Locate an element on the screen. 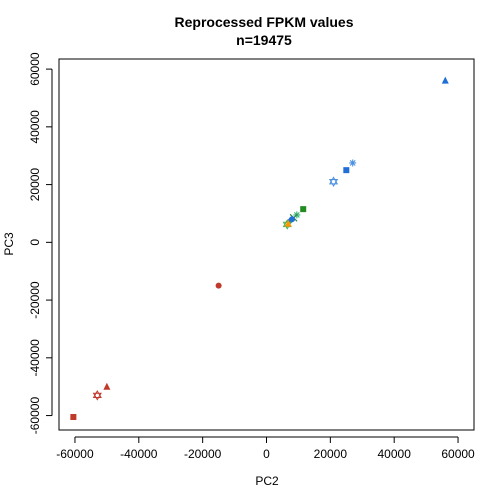  x-tick-label: 40000 is located at coordinates (395, 454).